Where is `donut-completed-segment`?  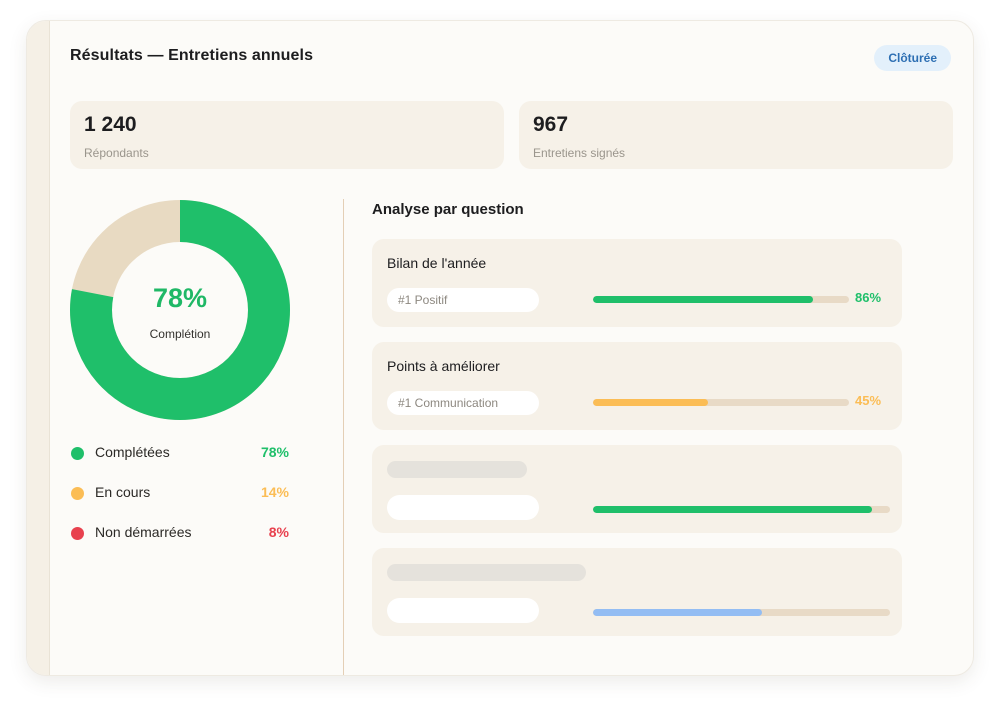
donut-completed-segment is located at coordinates (180, 310).